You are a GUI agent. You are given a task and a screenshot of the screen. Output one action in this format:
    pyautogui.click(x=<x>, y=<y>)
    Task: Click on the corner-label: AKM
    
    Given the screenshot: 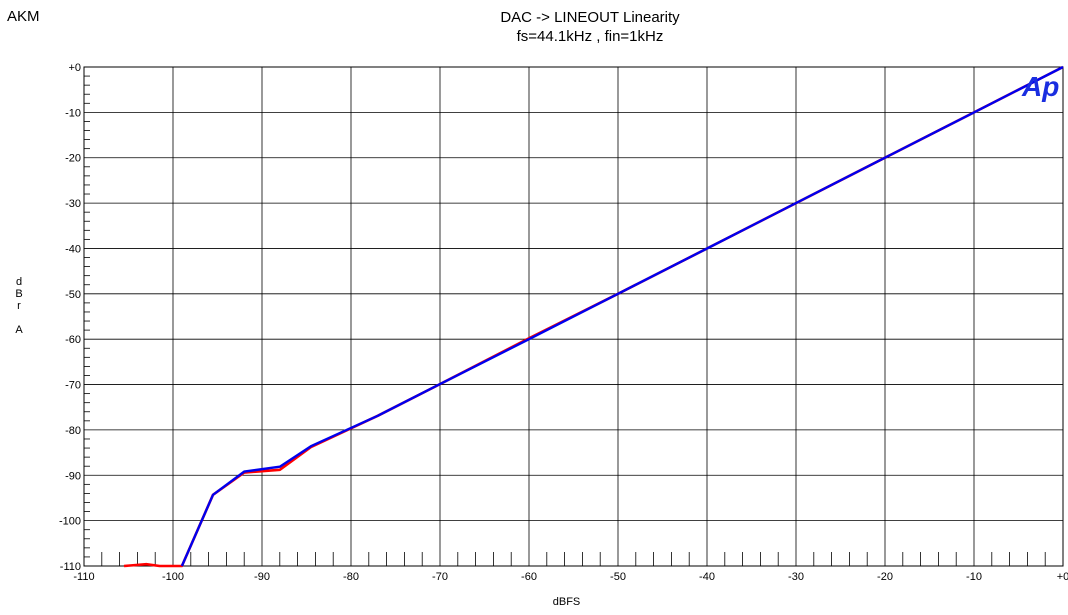 What is the action you would take?
    pyautogui.click(x=23, y=16)
    